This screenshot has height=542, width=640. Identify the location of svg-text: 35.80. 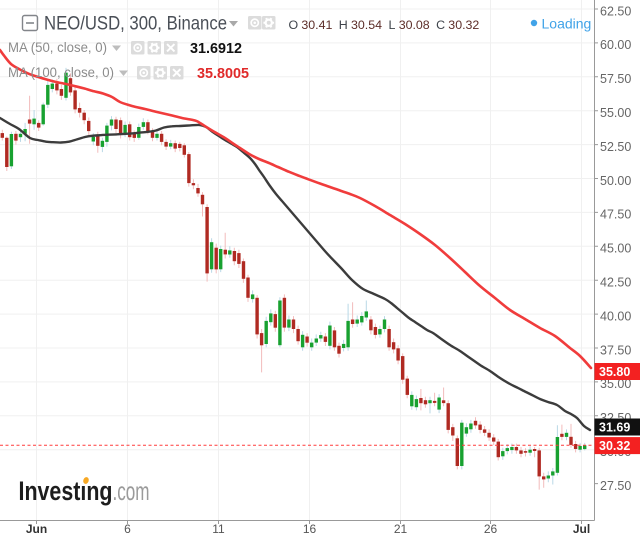
(614, 372).